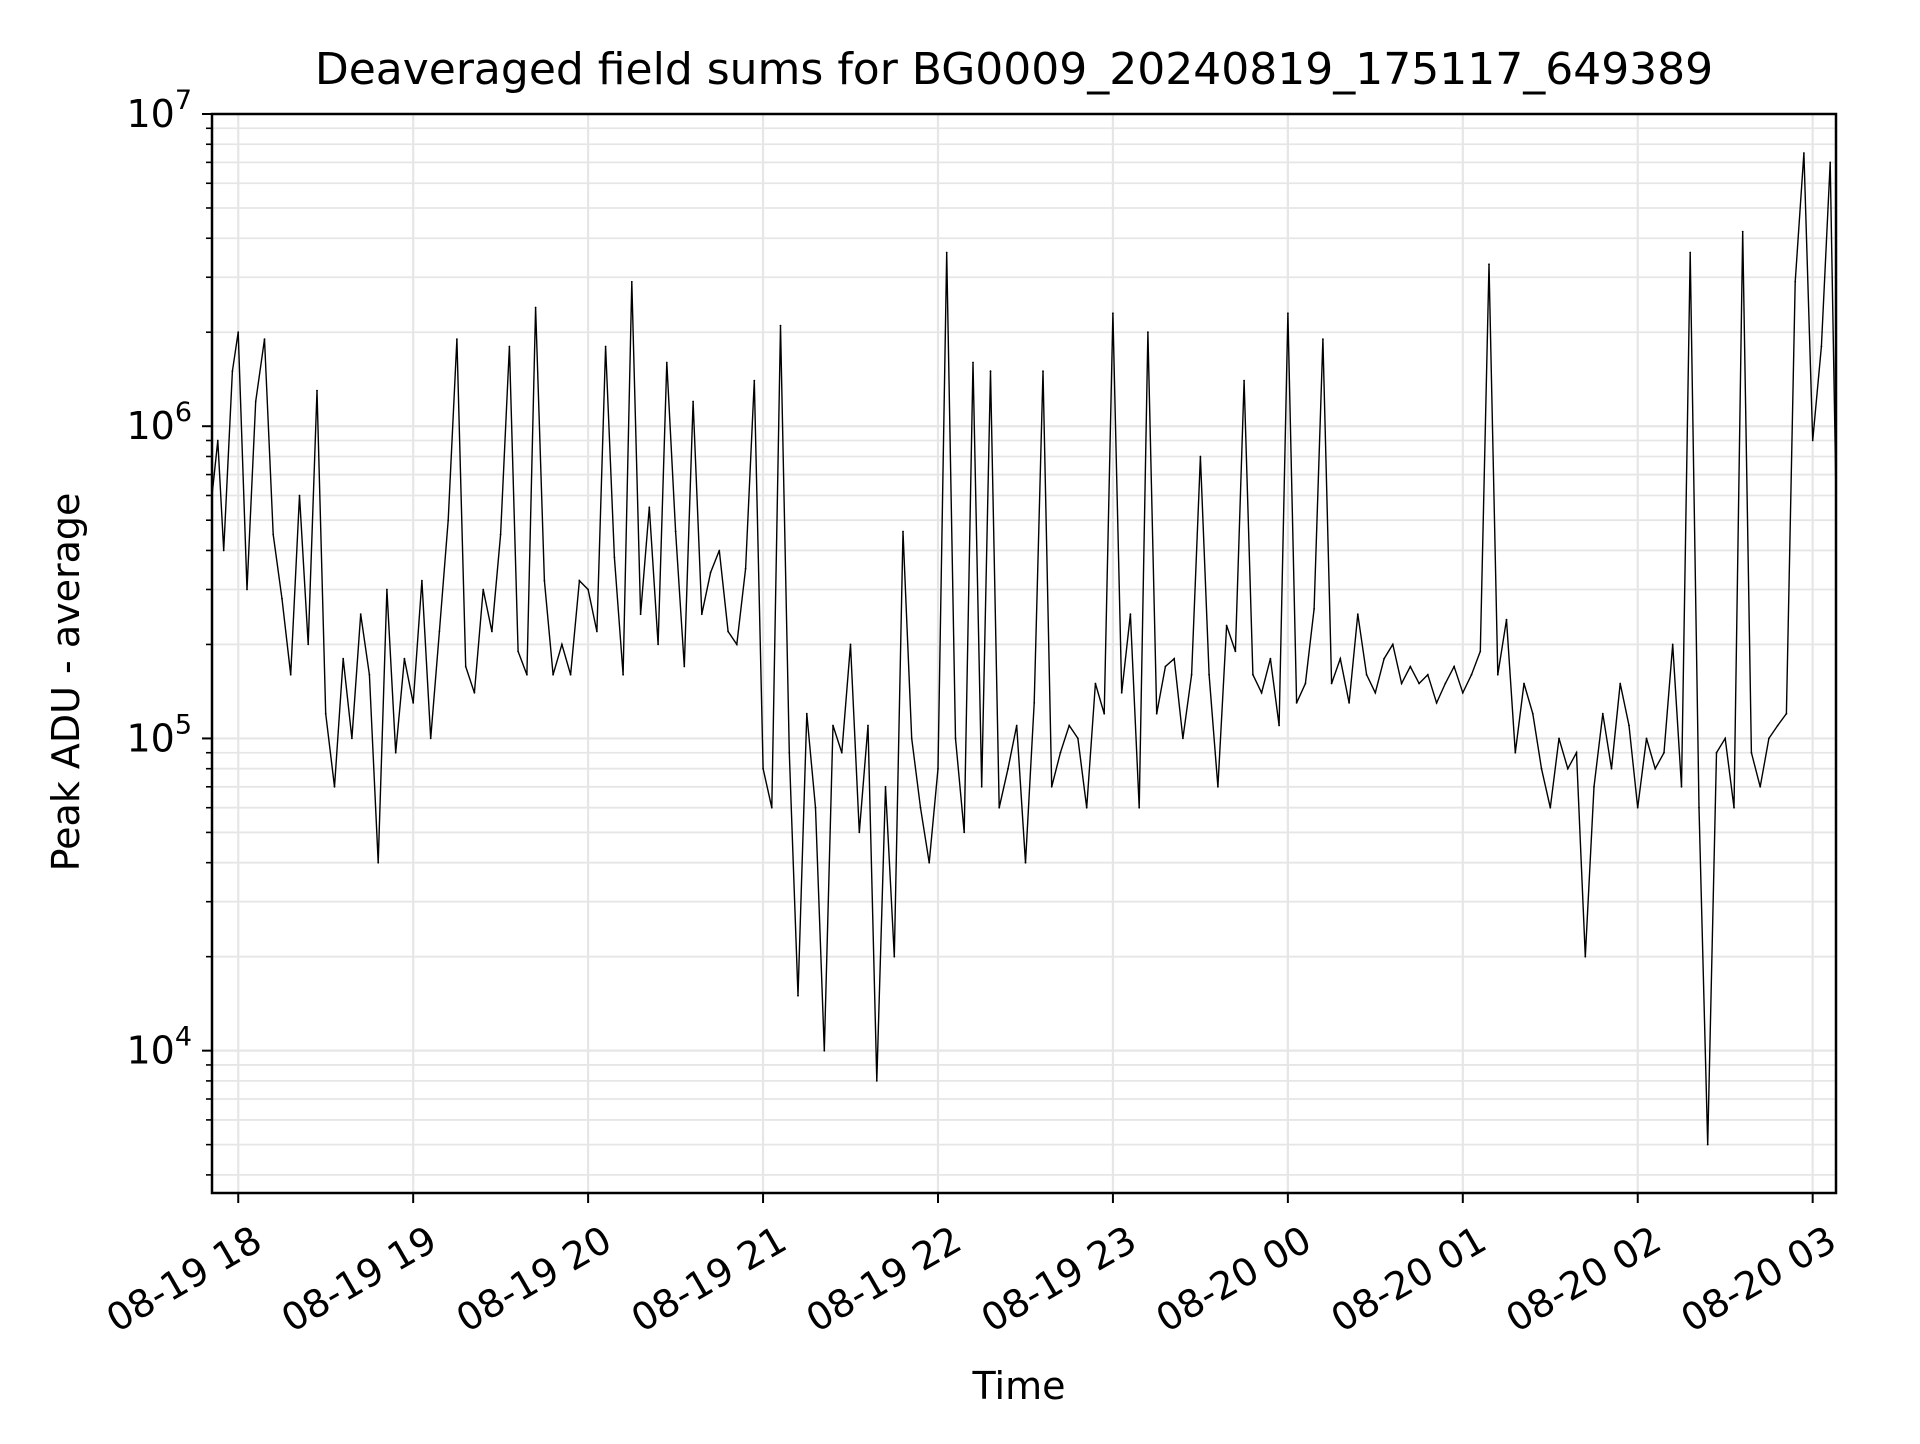 The width and height of the screenshot is (1920, 1444). What do you see at coordinates (884, 1279) in the screenshot?
I see `x-tick-label: 08-19 22` at bounding box center [884, 1279].